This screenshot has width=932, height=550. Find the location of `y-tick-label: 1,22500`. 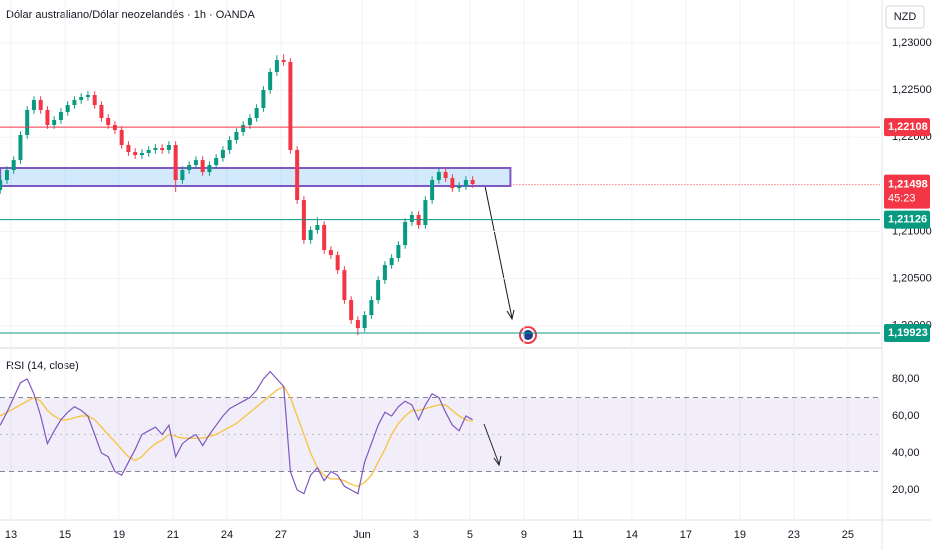

y-tick-label: 1,22500 is located at coordinates (912, 90).